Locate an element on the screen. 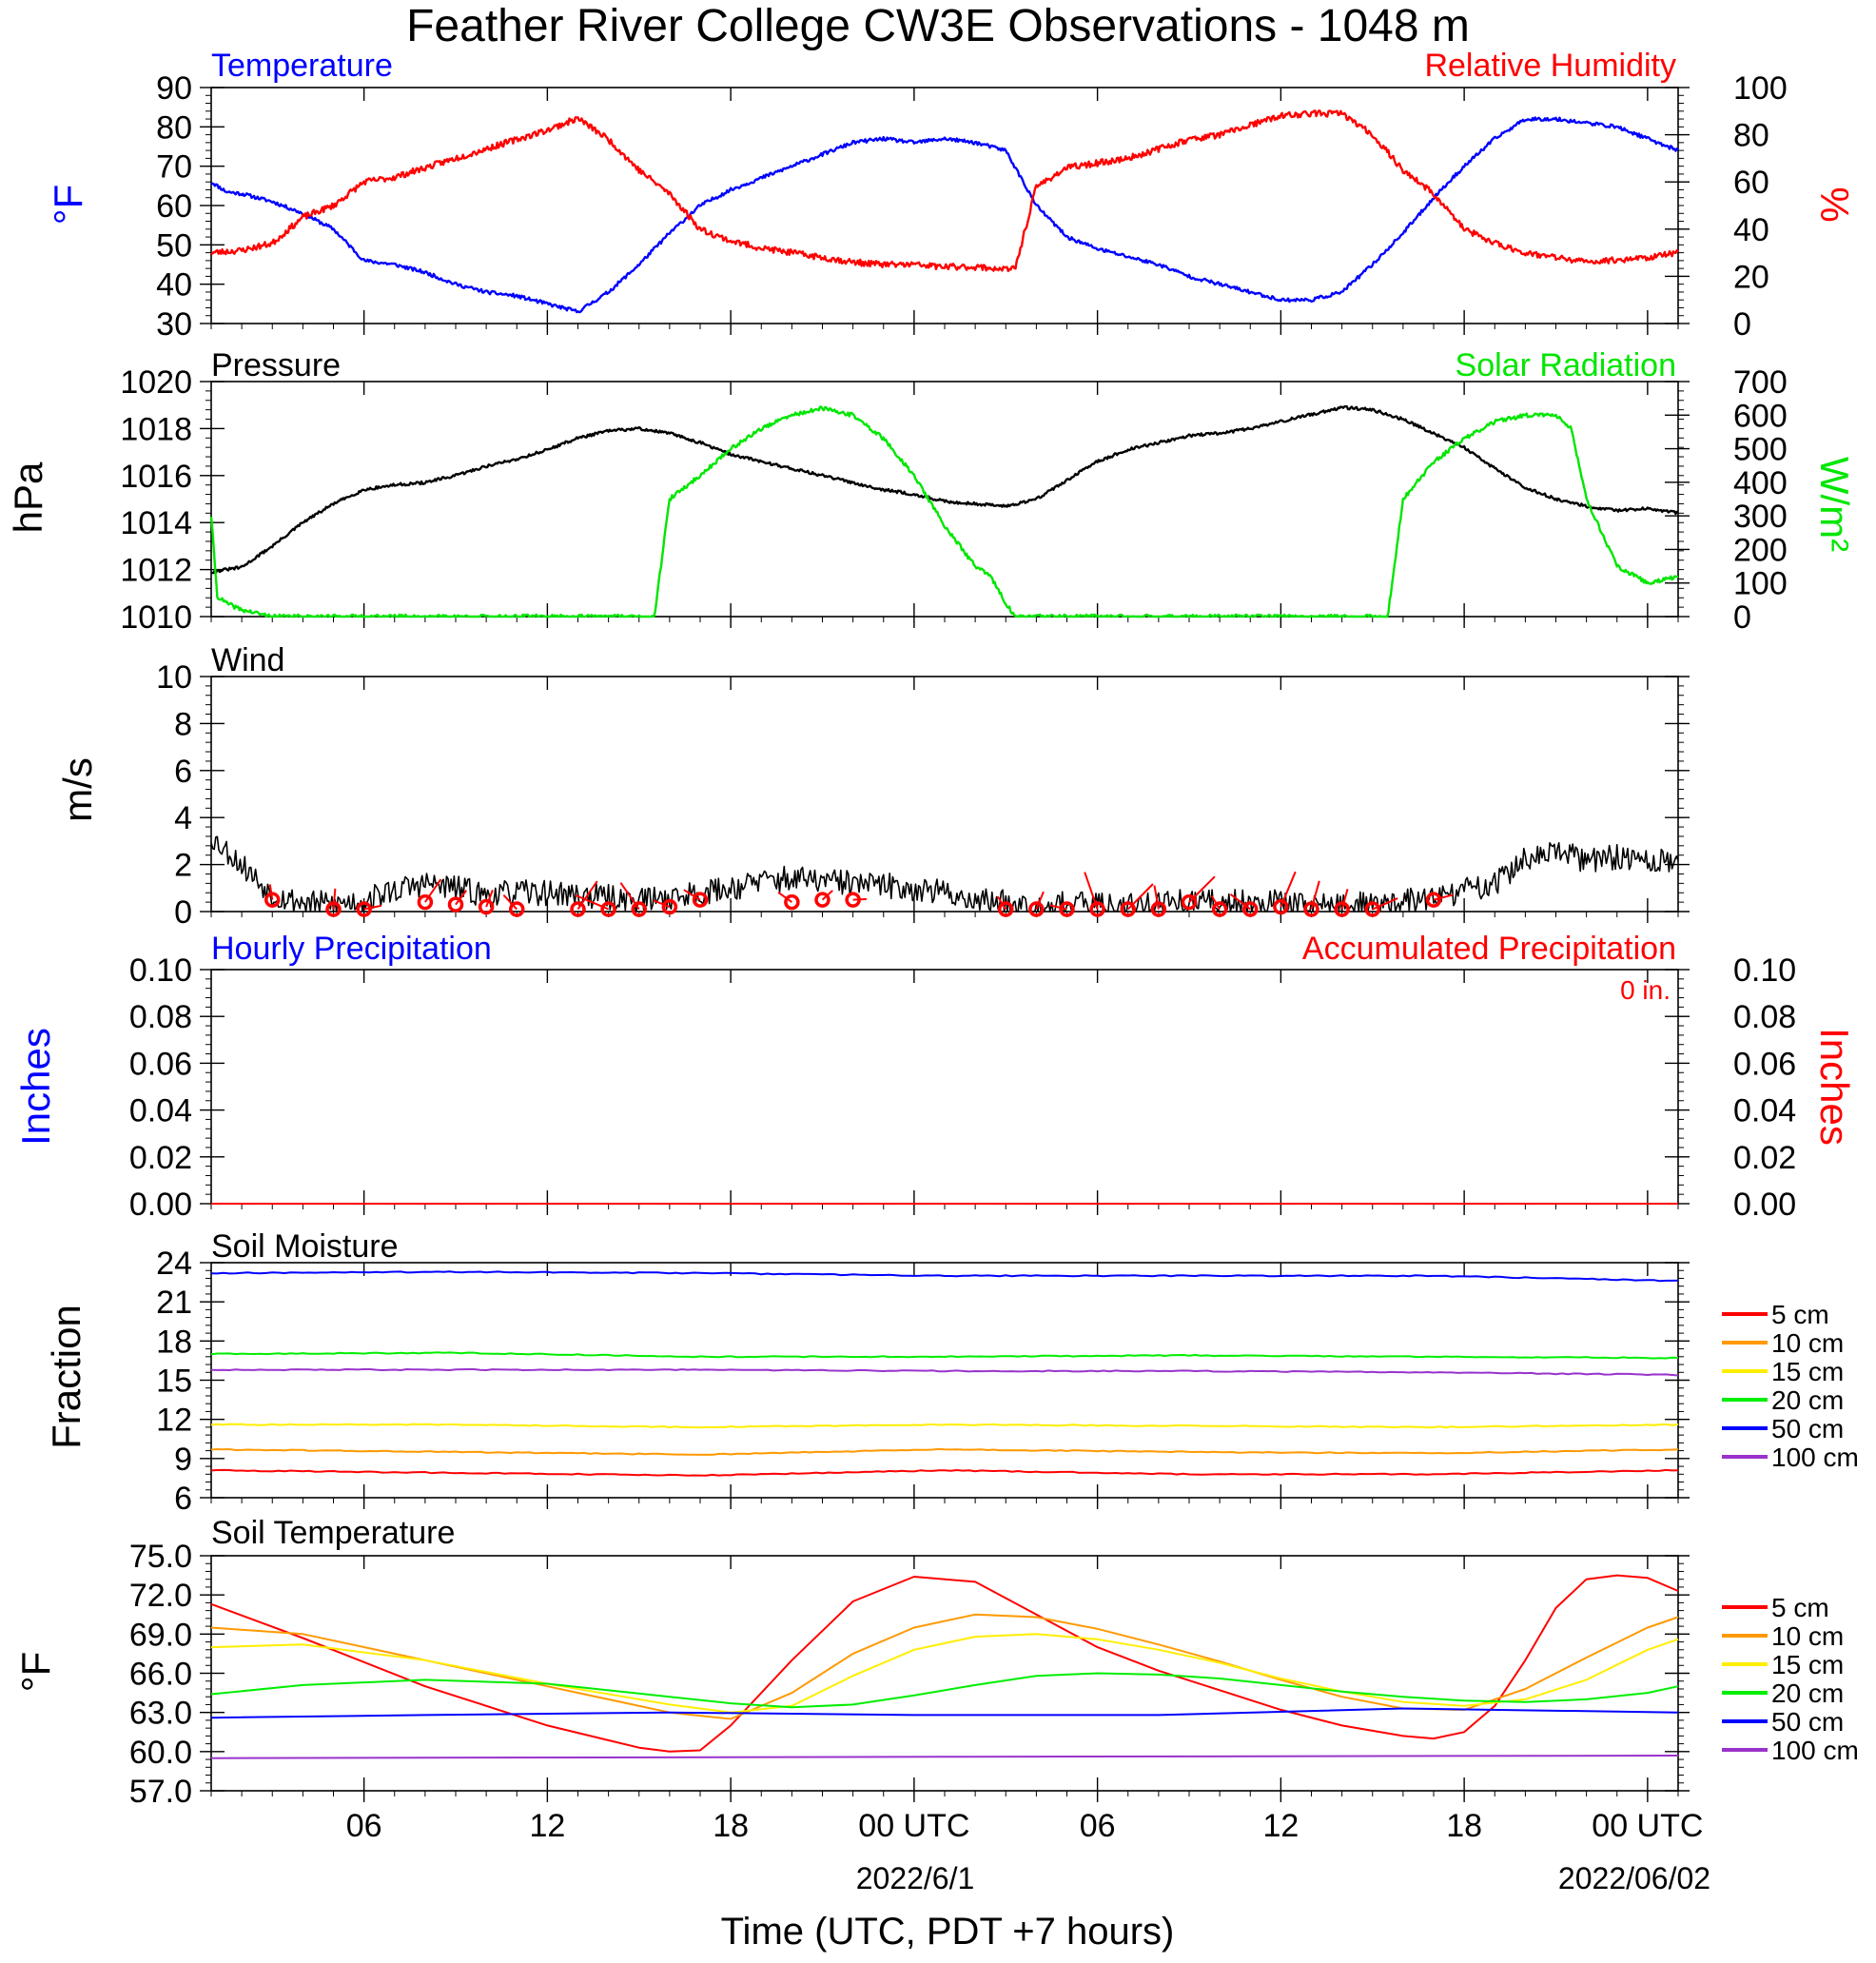  y-tick-label: 21 is located at coordinates (174, 1303).